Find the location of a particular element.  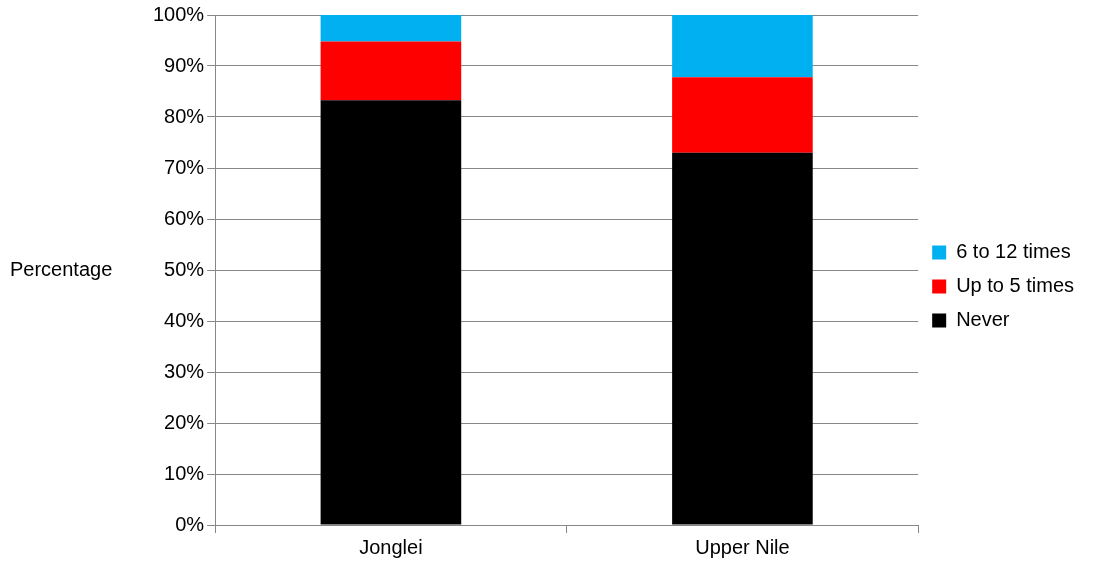

y-tick-label: 50% is located at coordinates (184, 268).